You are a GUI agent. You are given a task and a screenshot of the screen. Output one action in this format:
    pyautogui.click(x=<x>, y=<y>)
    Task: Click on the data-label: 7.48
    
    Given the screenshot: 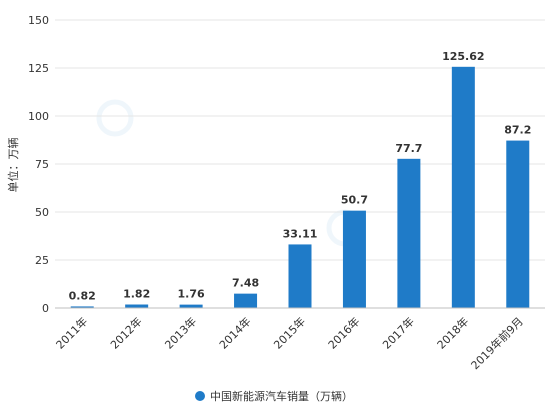 What is the action you would take?
    pyautogui.click(x=245, y=283)
    